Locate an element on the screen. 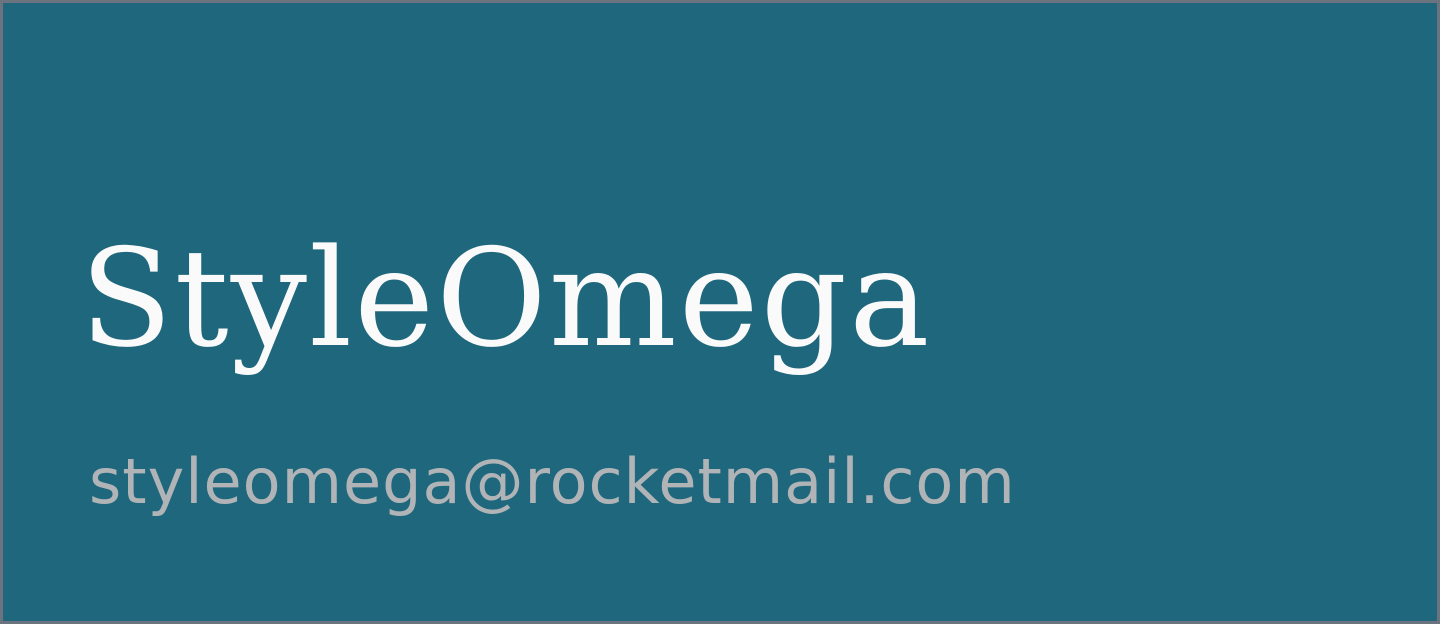 The height and width of the screenshot is (624, 1440). contact-email: styleomega@rocketmail.com is located at coordinates (552, 481).